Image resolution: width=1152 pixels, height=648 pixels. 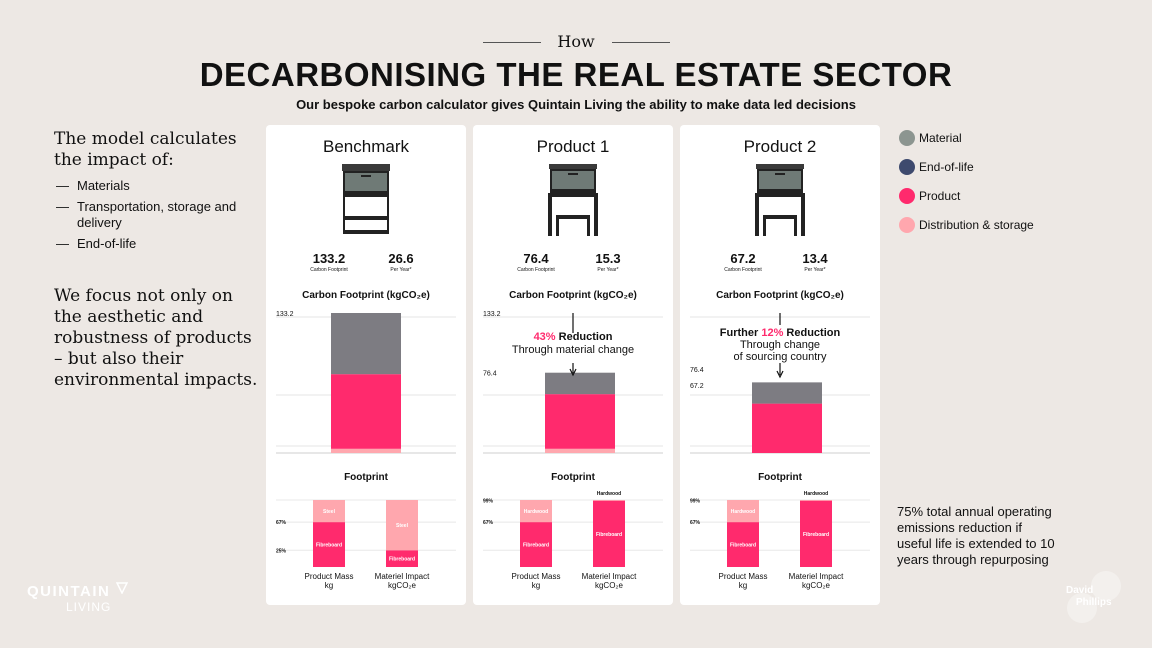 I want to click on footprint-value: 67.2, so click(x=743, y=258).